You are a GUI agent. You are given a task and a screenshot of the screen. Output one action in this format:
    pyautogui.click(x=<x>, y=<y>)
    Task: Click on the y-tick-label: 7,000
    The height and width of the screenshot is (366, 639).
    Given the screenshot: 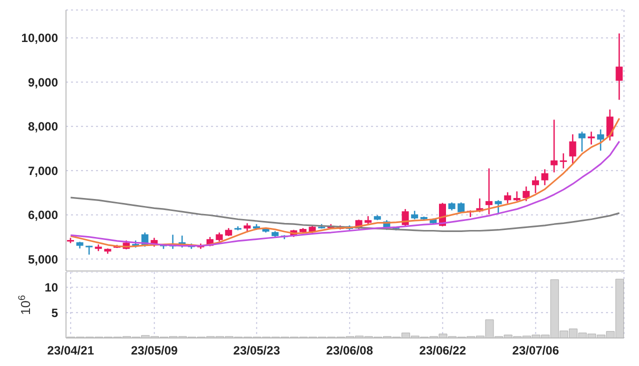 What is the action you would take?
    pyautogui.click(x=43, y=171)
    